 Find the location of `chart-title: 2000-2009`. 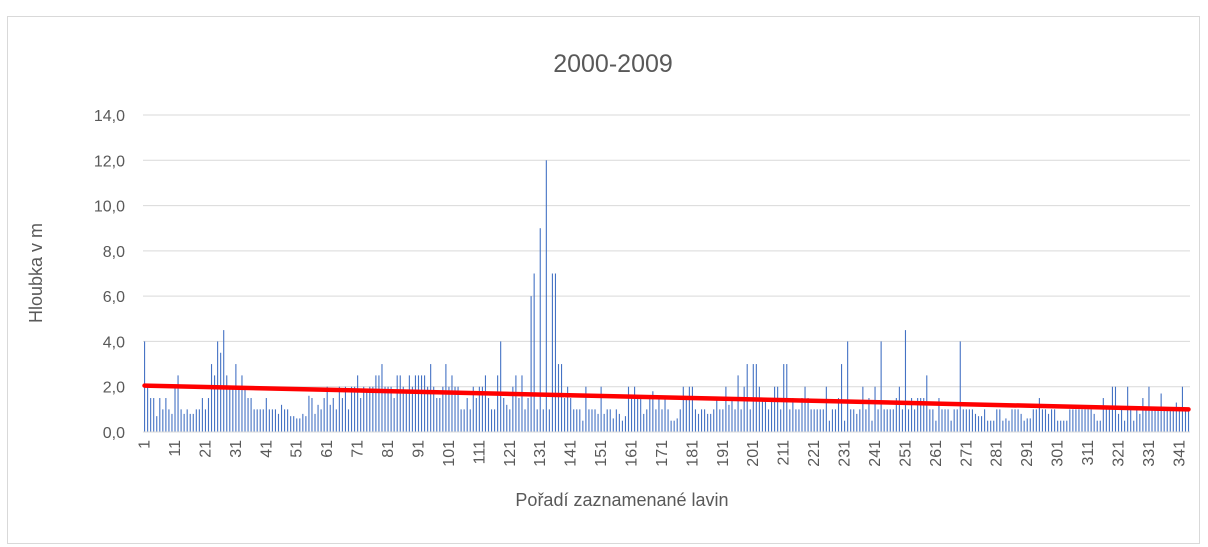

chart-title: 2000-2009 is located at coordinates (613, 64).